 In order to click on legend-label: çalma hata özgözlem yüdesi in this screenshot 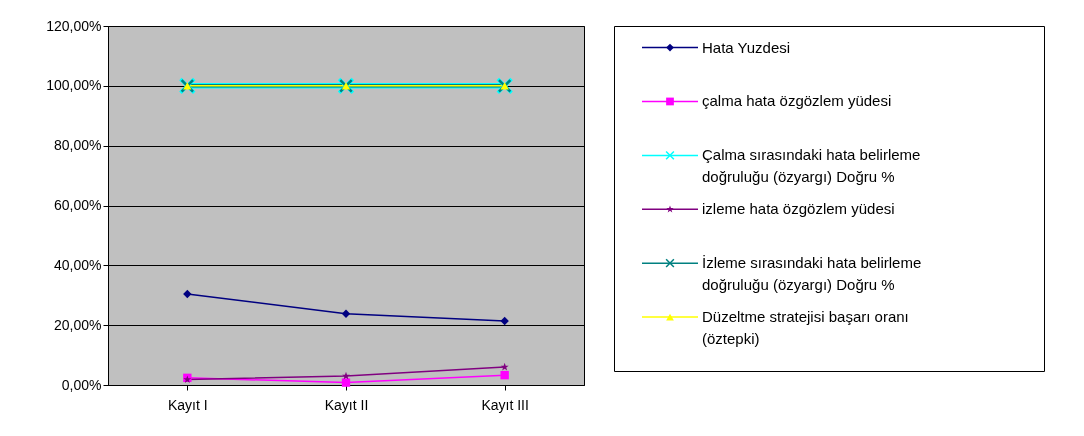, I will do `click(797, 101)`.